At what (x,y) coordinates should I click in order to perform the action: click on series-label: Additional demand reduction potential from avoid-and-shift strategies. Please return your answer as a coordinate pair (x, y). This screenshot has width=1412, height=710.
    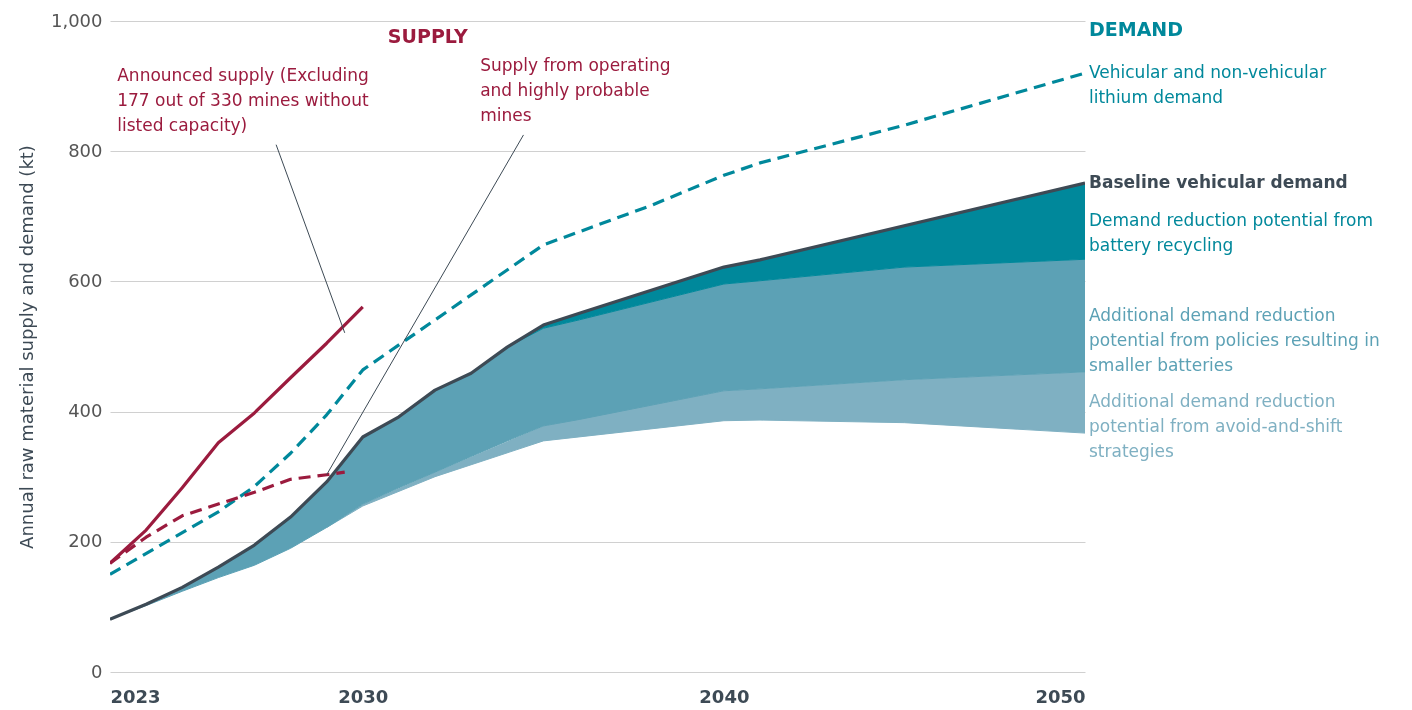
    Looking at the image, I should click on (1216, 426).